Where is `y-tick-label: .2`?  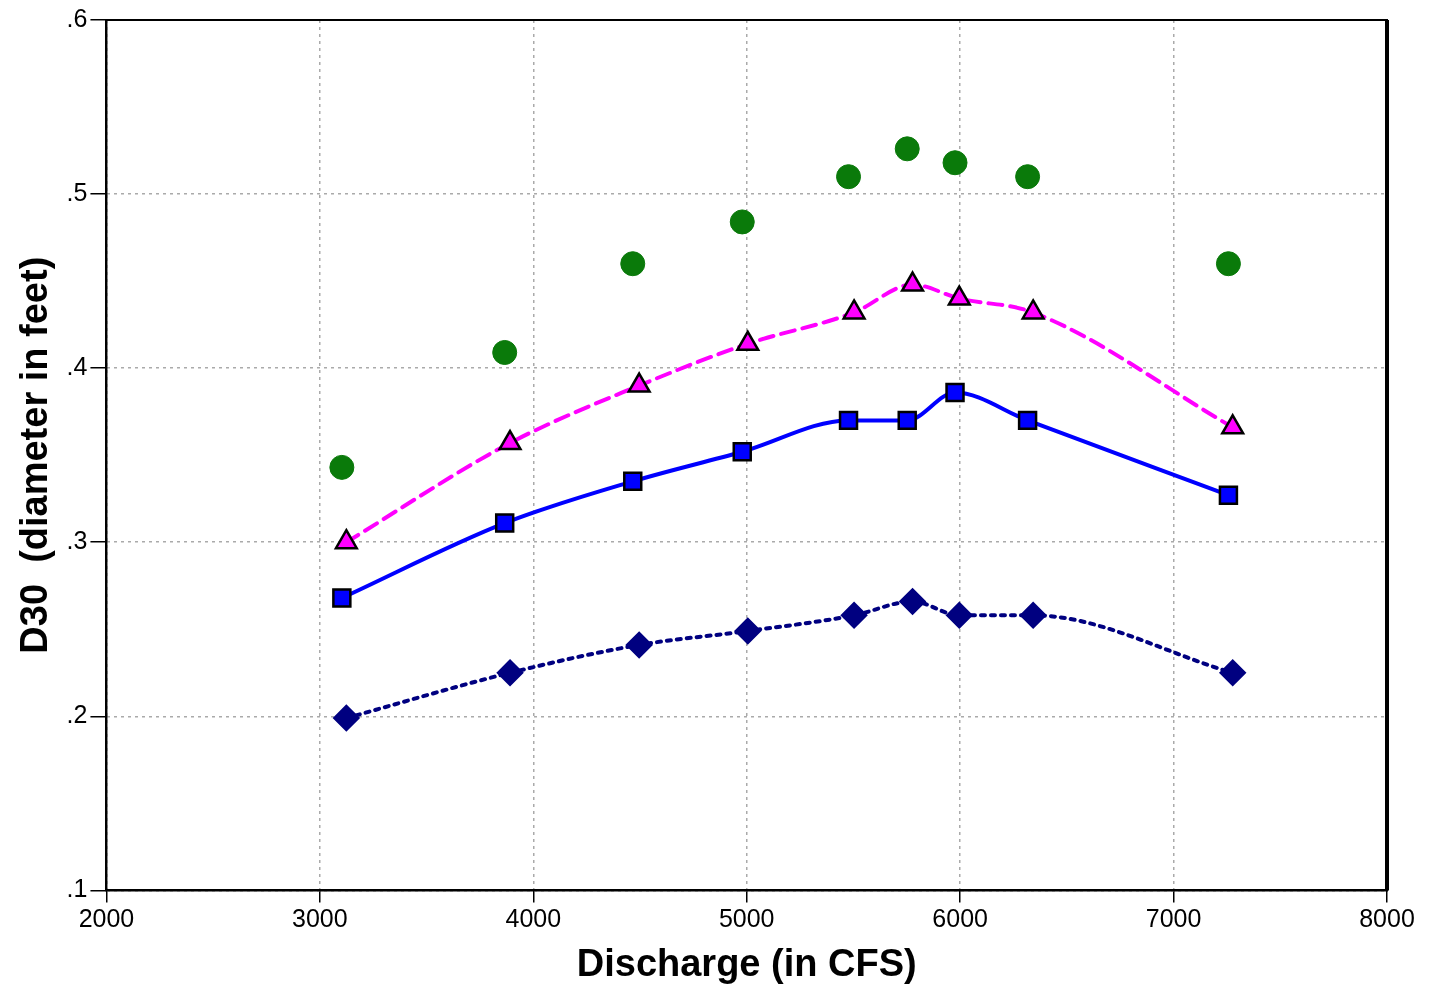 y-tick-label: .2 is located at coordinates (77, 714).